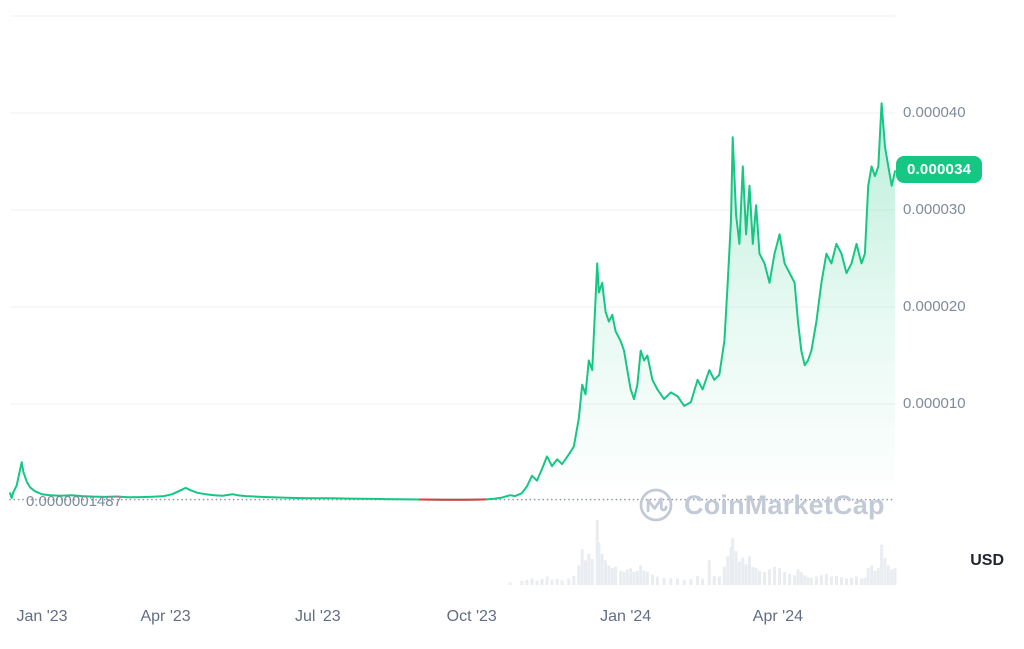 The image size is (1024, 649). Describe the element at coordinates (934, 306) in the screenshot. I see `y-axis-tick-label: 0.000020` at that location.